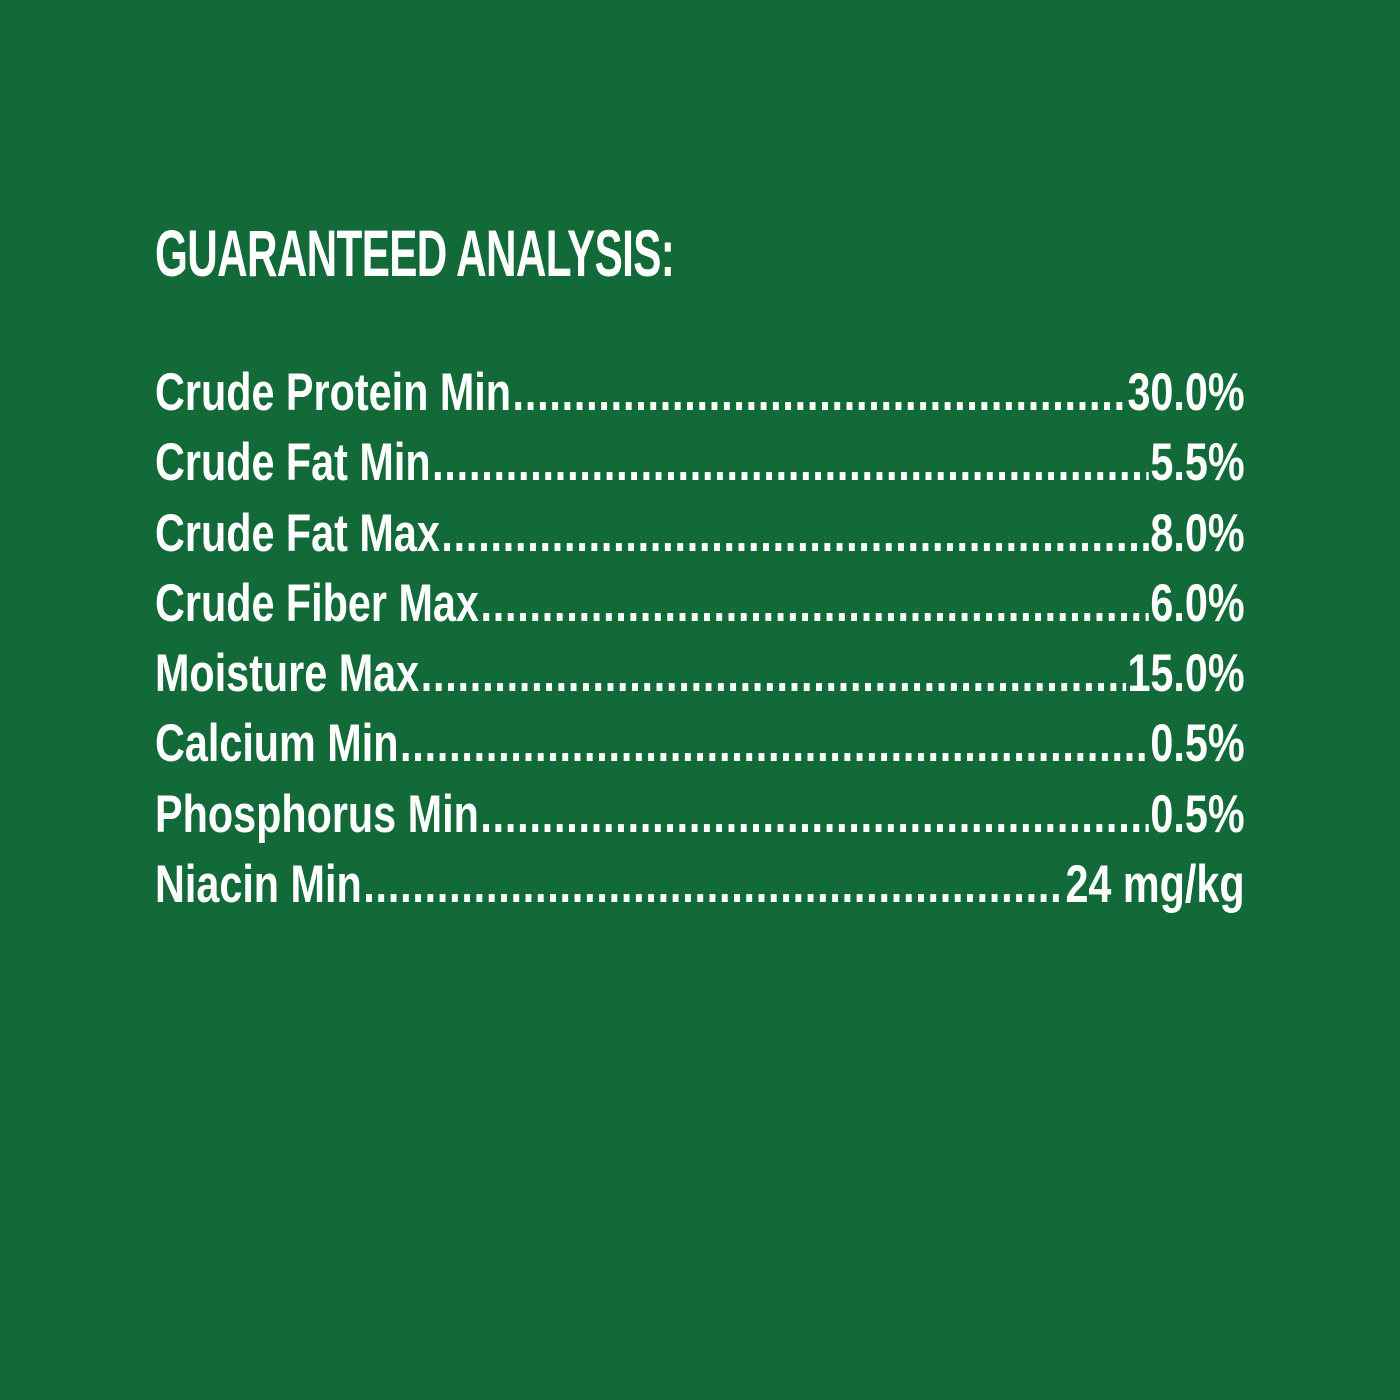 The width and height of the screenshot is (1400, 1400). What do you see at coordinates (1186, 674) in the screenshot?
I see `row-value: 15.0%` at bounding box center [1186, 674].